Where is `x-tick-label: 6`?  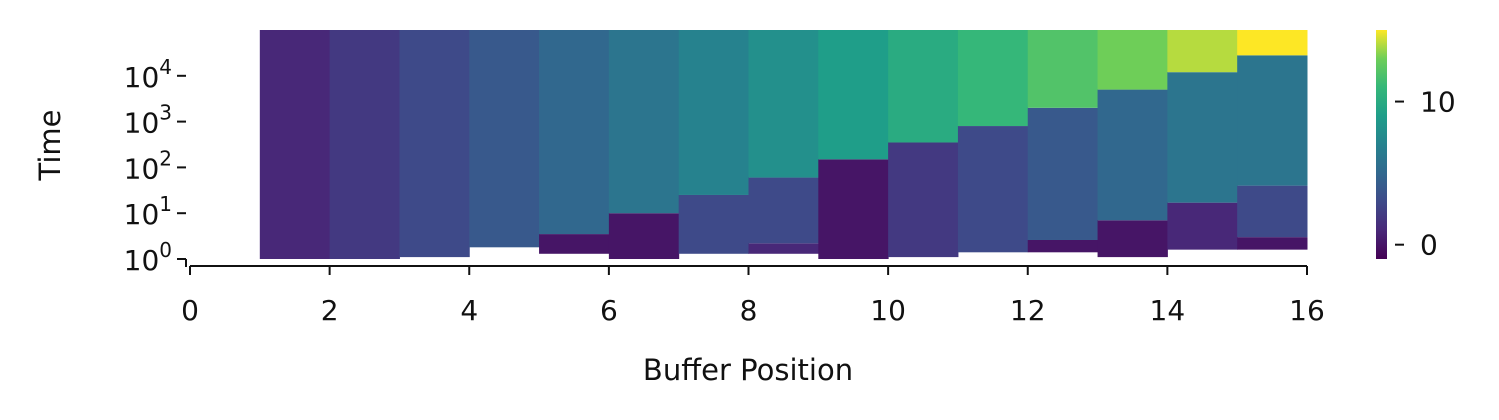 x-tick-label: 6 is located at coordinates (609, 310).